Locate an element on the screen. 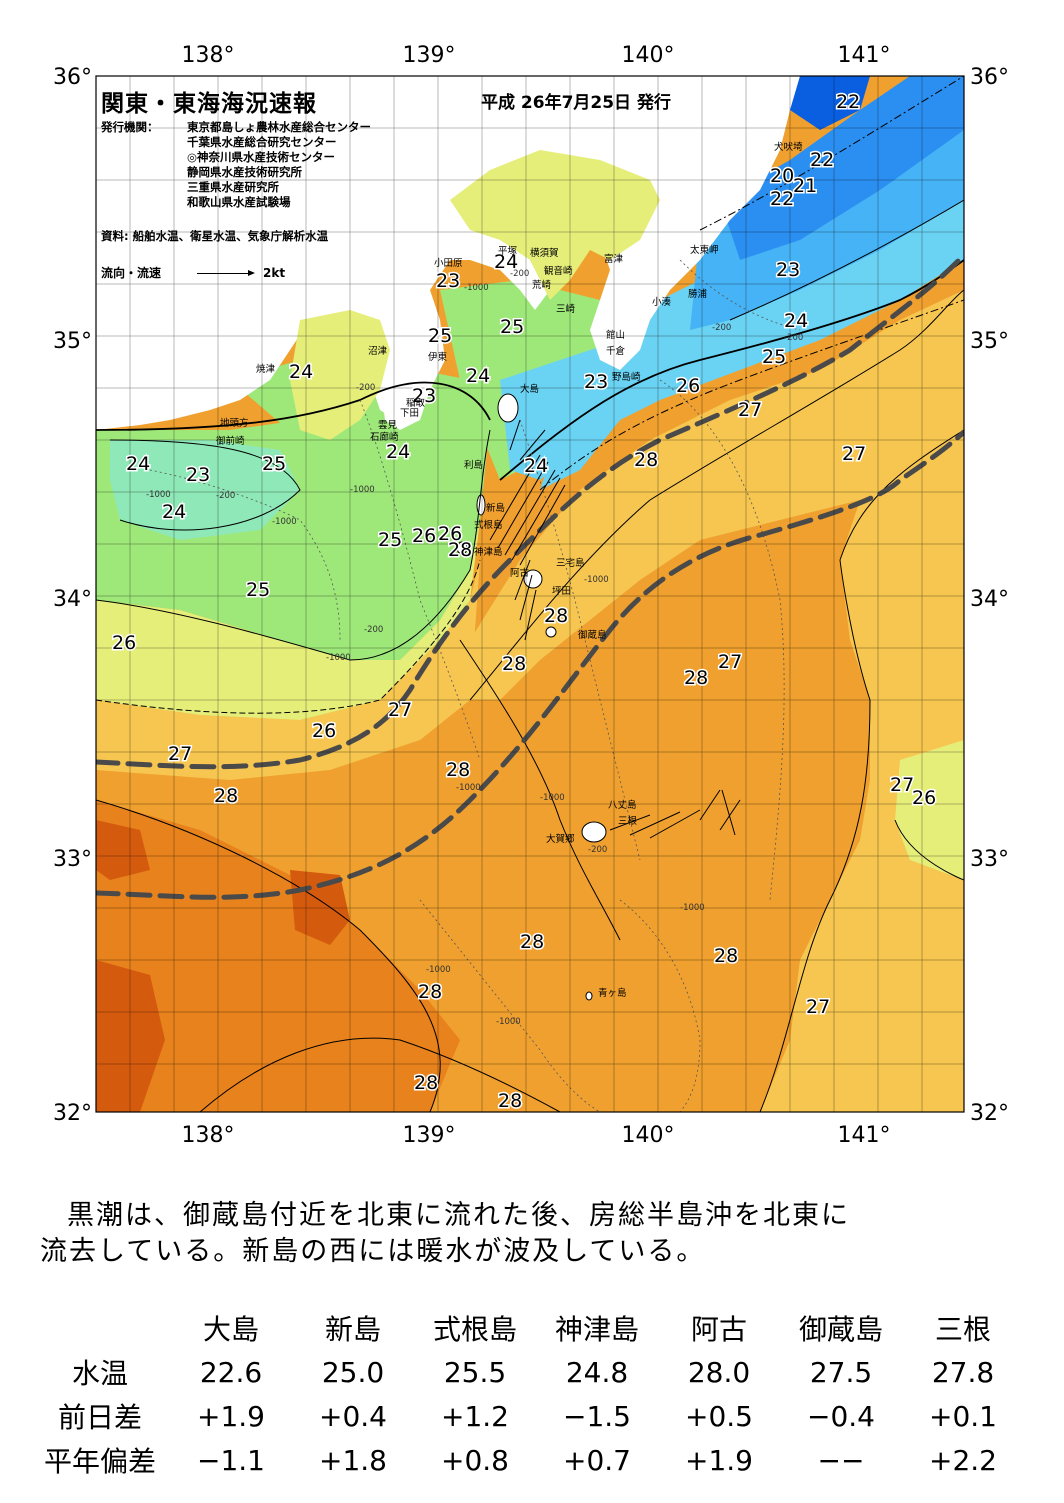 Image resolution: width=1064 pixels, height=1503 pixels. place-label: 小田原 is located at coordinates (448, 263).